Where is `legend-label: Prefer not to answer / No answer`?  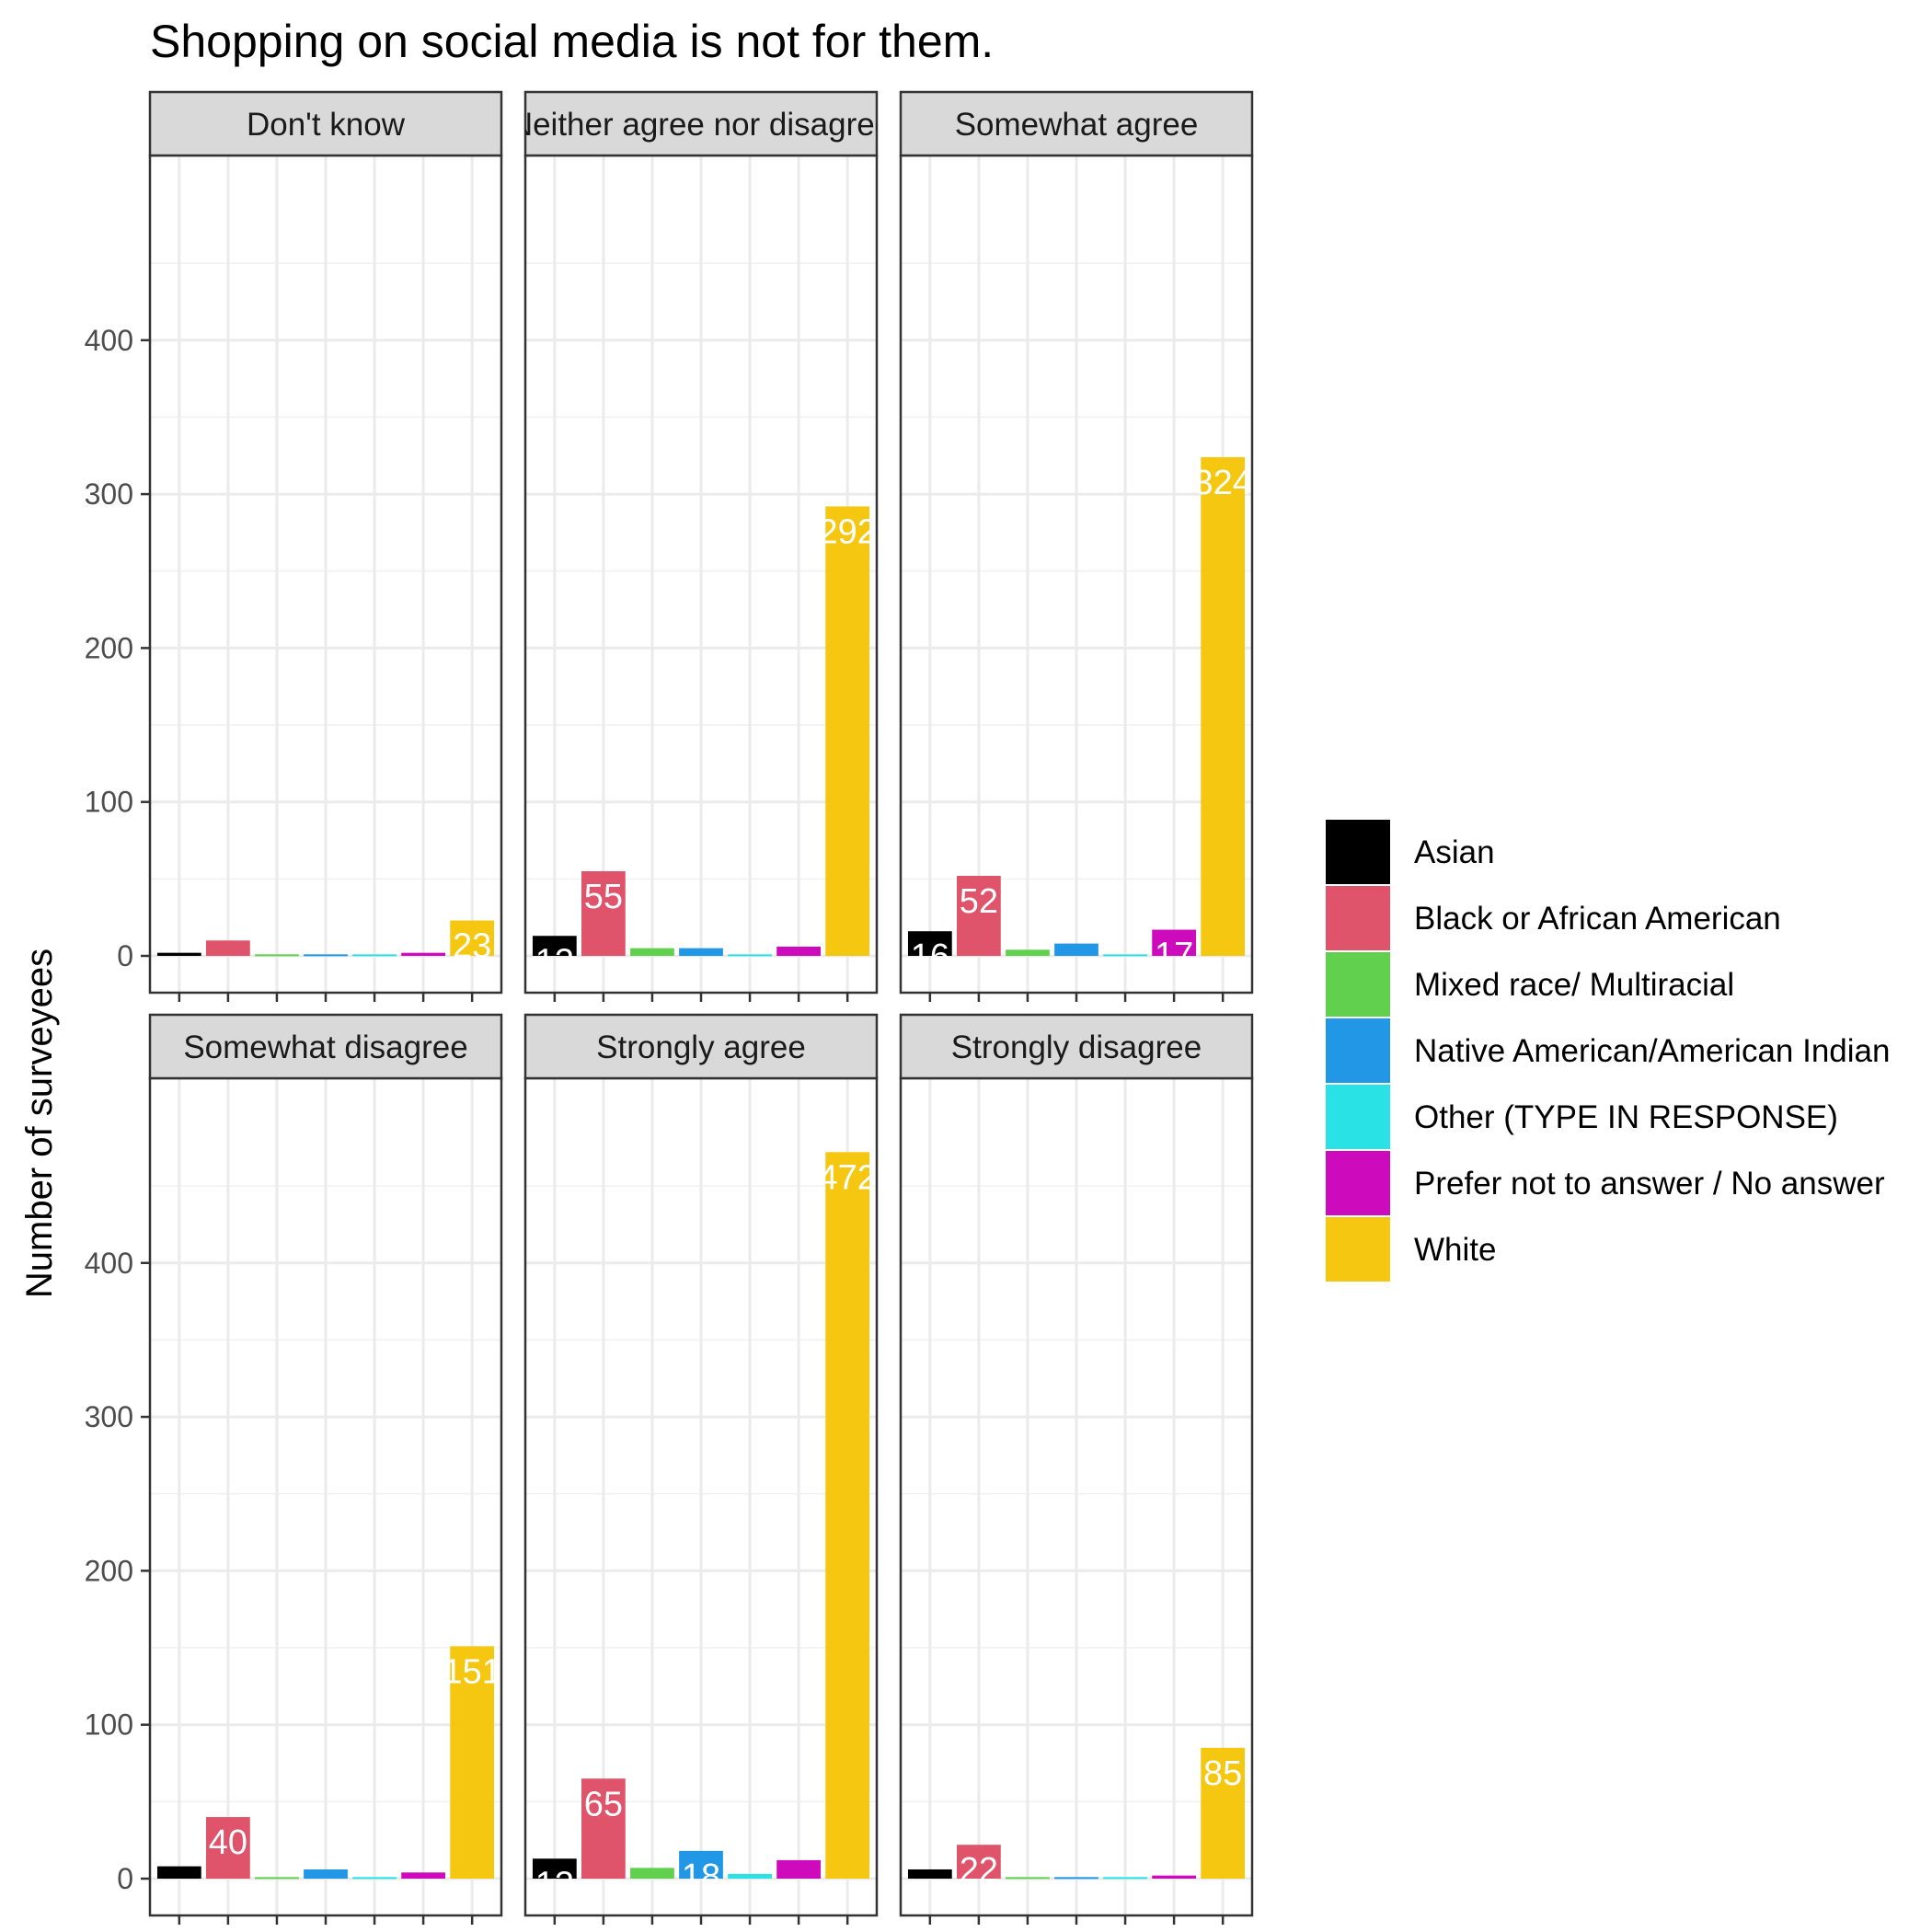
legend-label: Prefer not to answer / No answer is located at coordinates (1649, 1184).